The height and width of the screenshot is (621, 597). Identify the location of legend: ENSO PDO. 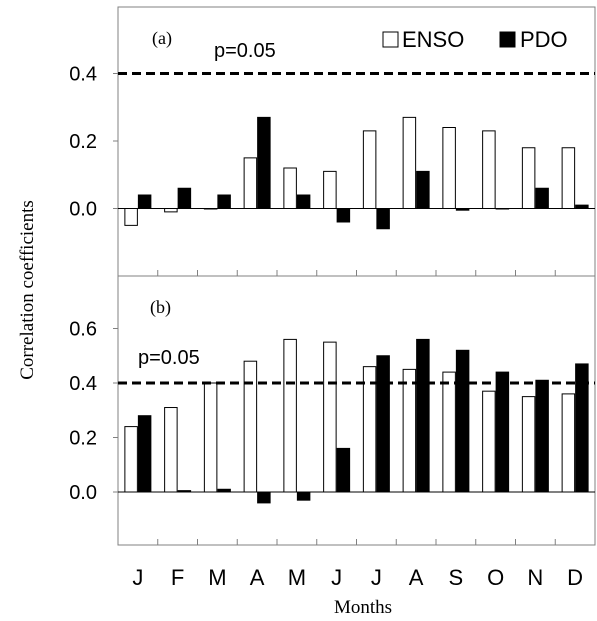
(475, 39).